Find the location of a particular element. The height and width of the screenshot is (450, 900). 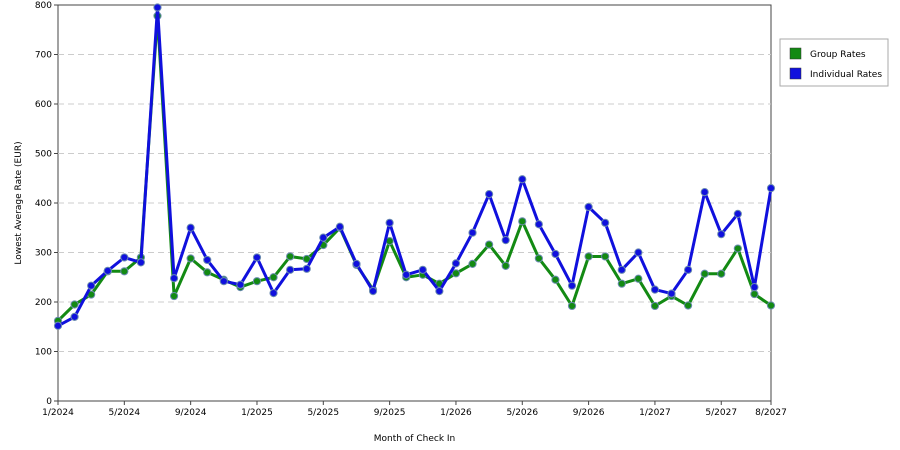

y-tick-label: 100 is located at coordinates (43, 353).